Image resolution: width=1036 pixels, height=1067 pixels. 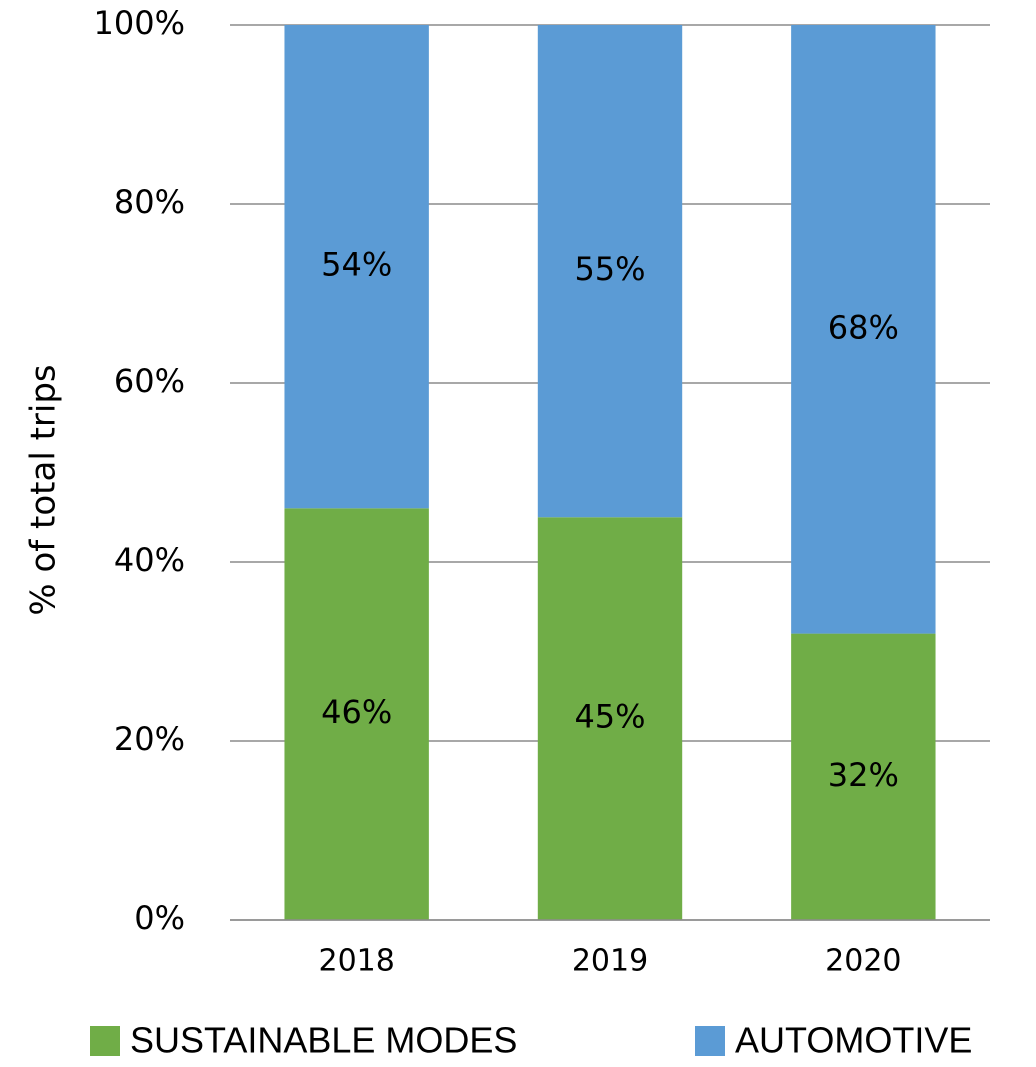 I want to click on data-label: 46%, so click(x=356, y=712).